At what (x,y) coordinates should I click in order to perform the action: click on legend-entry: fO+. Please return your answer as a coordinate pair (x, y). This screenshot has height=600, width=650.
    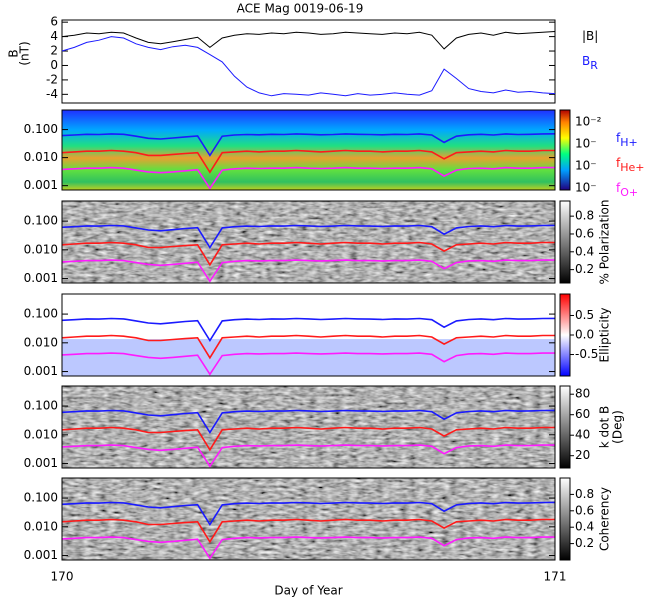
    Looking at the image, I should click on (627, 190).